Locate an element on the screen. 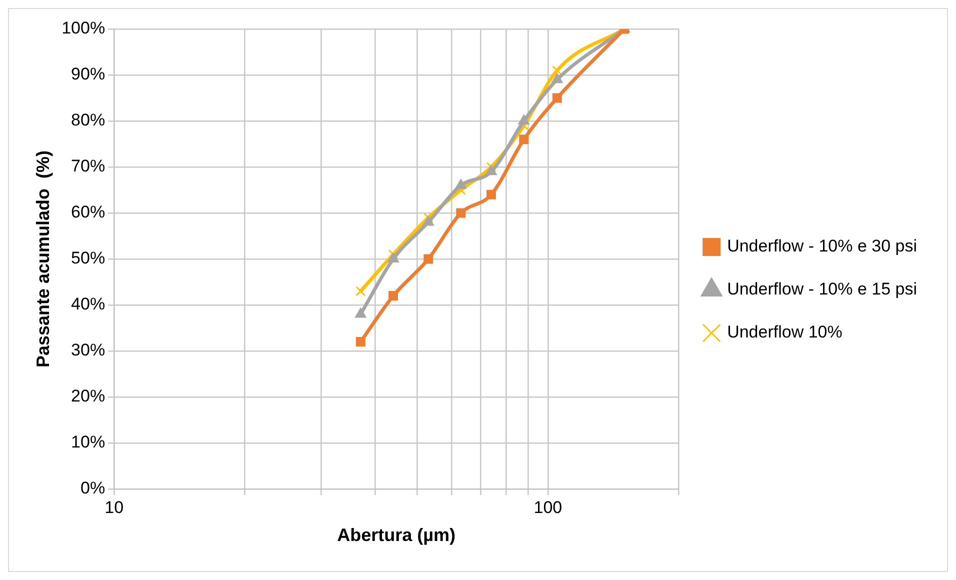  y-tick-label: 70% is located at coordinates (88, 166).